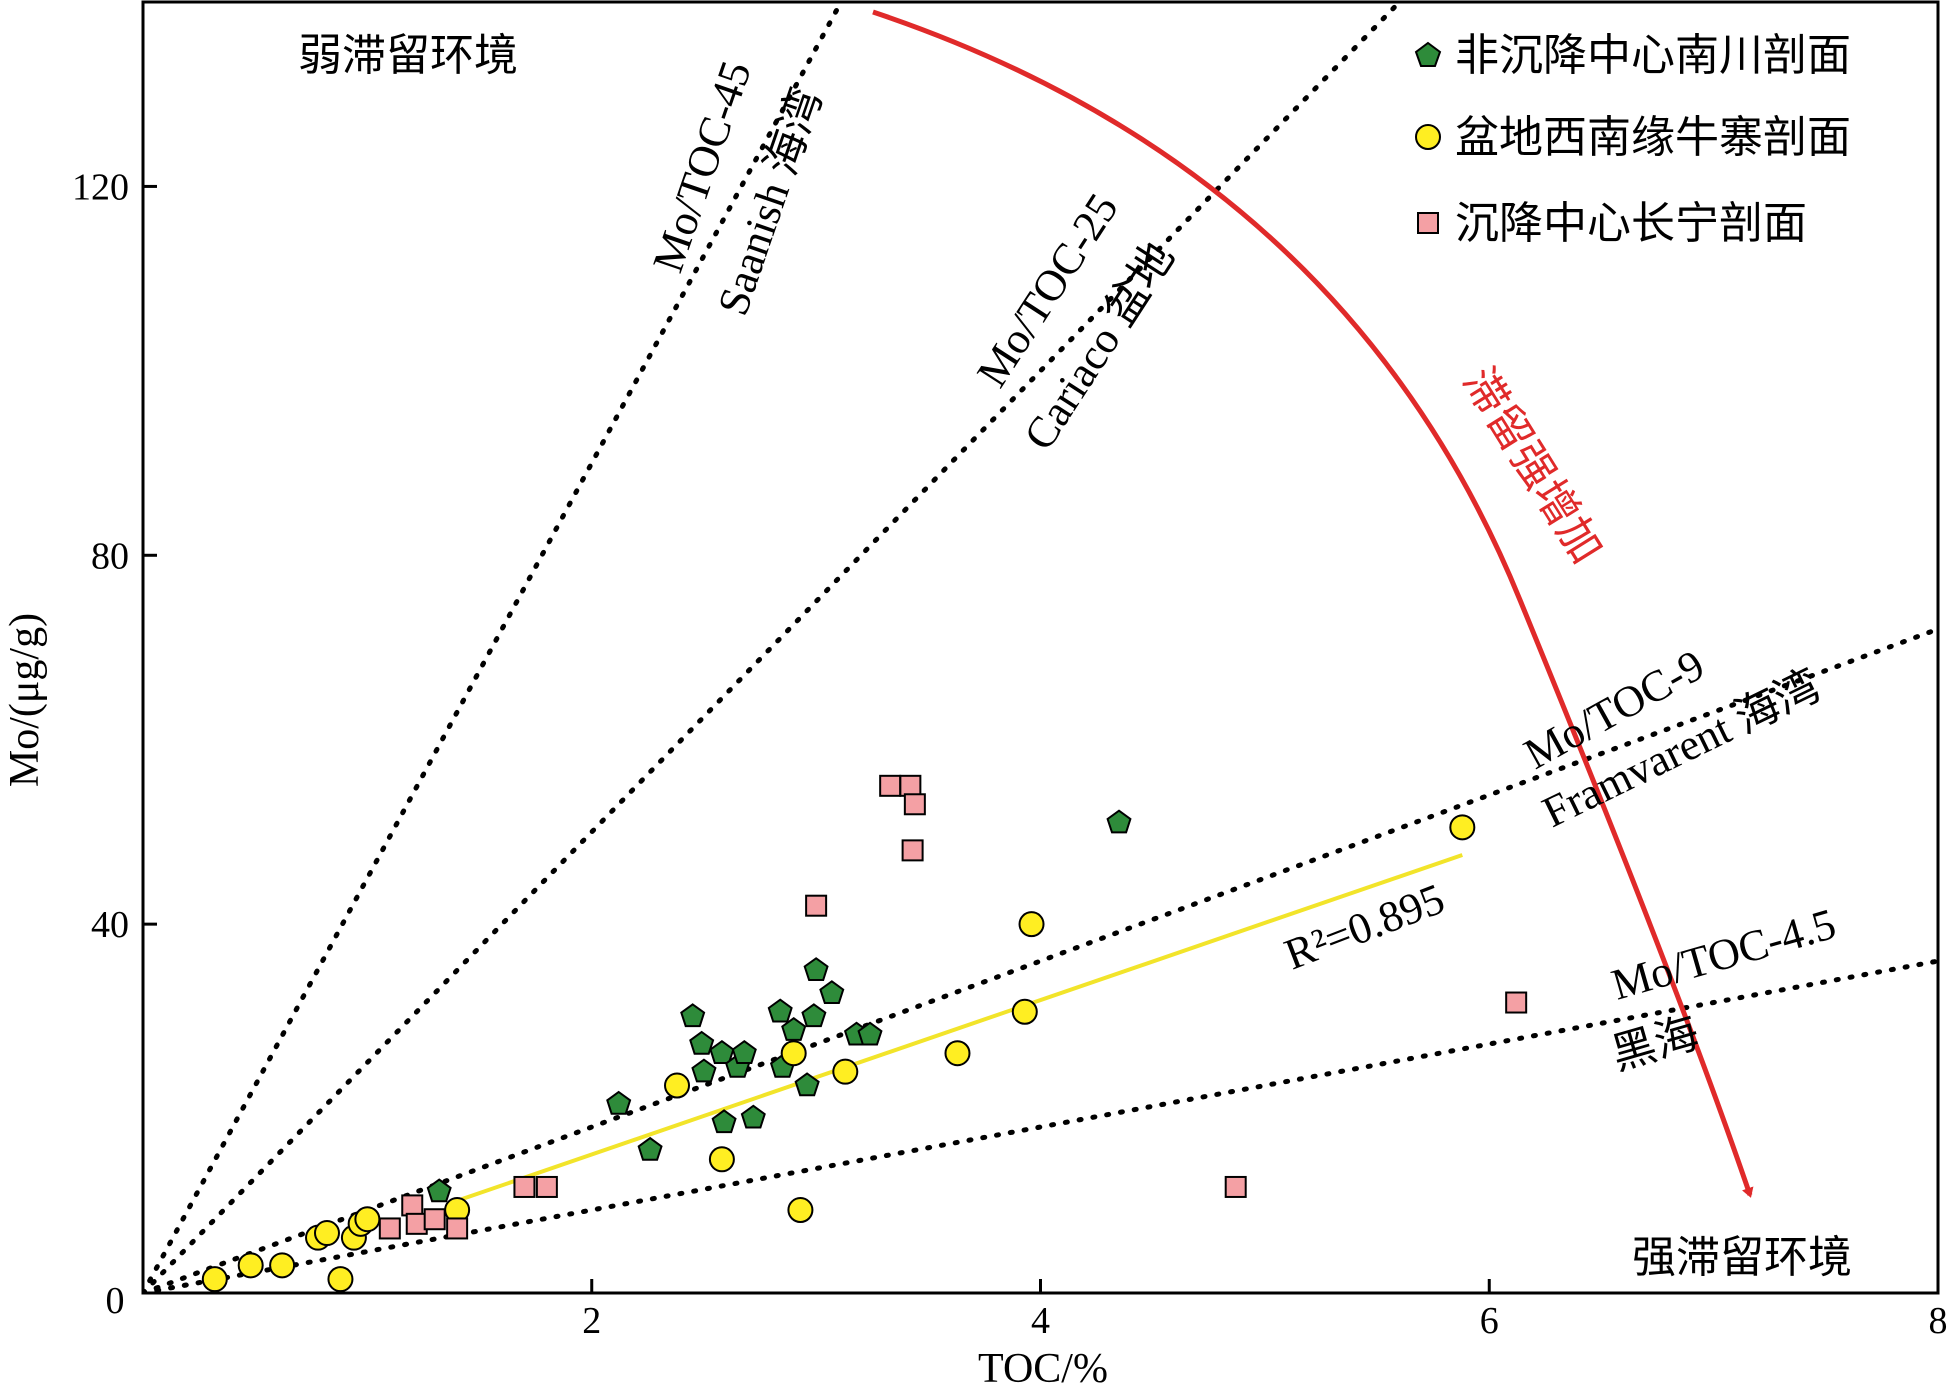 The image size is (1948, 1386). Describe the element at coordinates (591, 1321) in the screenshot. I see `x-tick-label-2: 2` at that location.